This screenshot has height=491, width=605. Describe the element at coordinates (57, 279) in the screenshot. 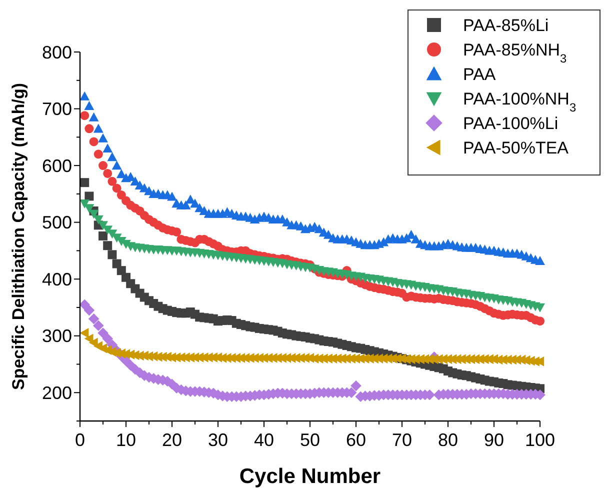

I see `y-tick-label: 400` at that location.